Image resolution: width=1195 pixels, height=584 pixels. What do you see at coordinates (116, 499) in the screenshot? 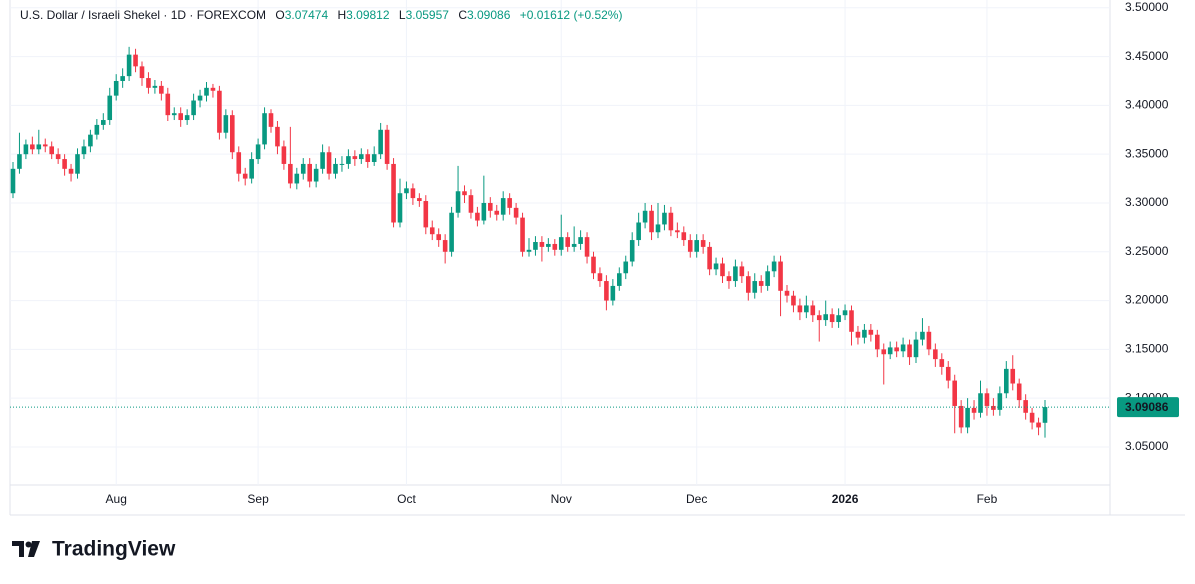
I see `x-tick-label: Aug` at bounding box center [116, 499].